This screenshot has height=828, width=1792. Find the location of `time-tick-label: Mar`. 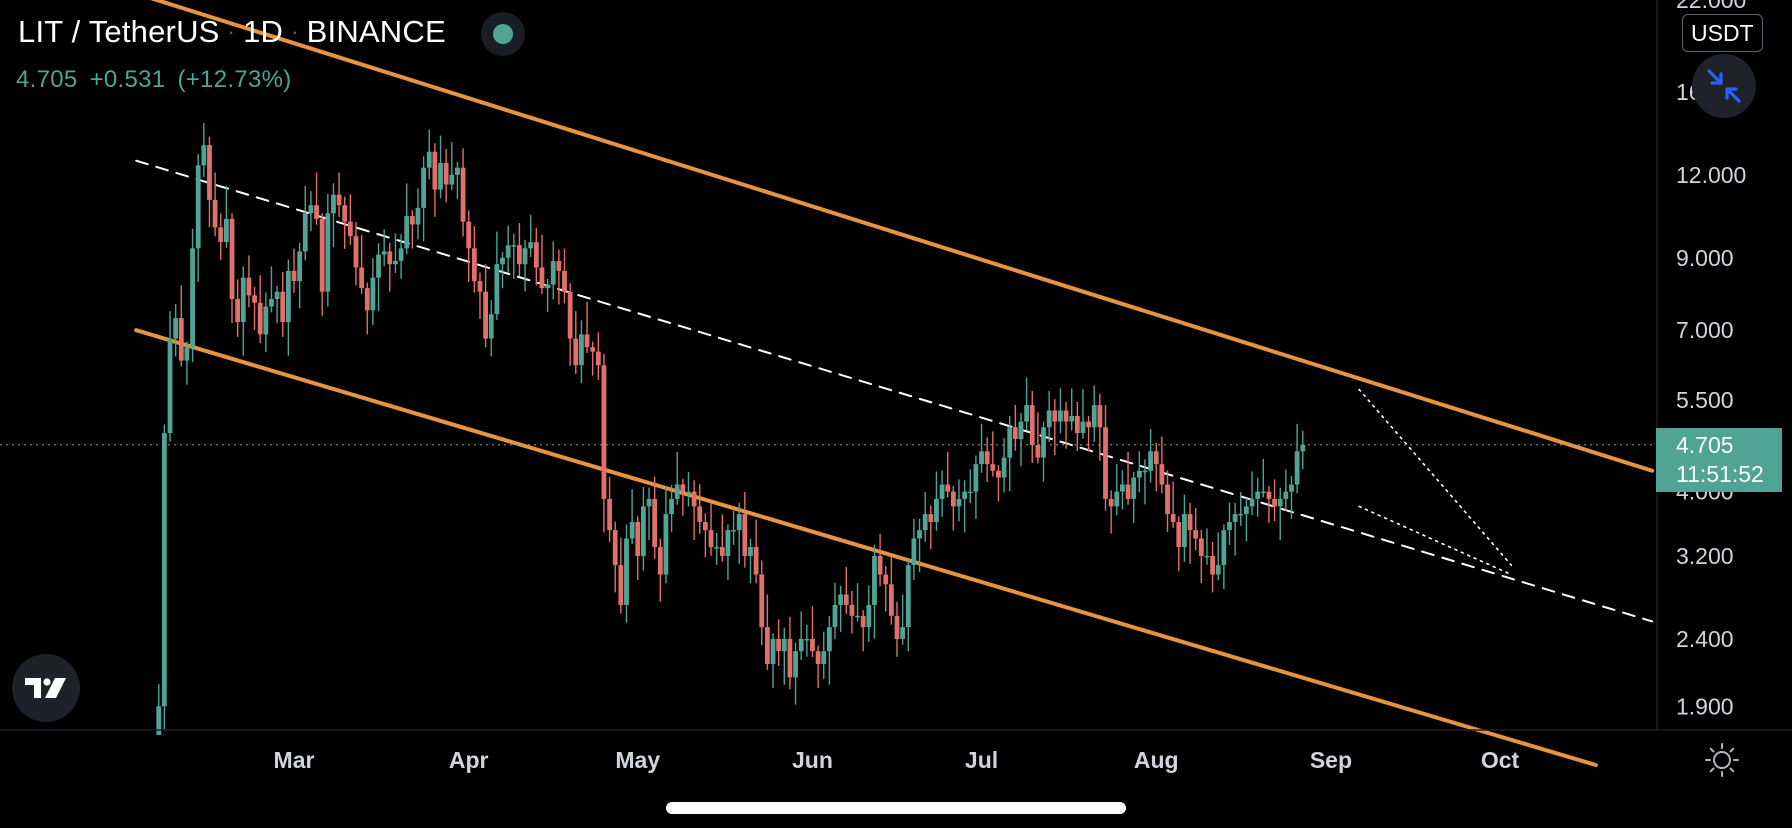

time-tick-label: Mar is located at coordinates (294, 760).